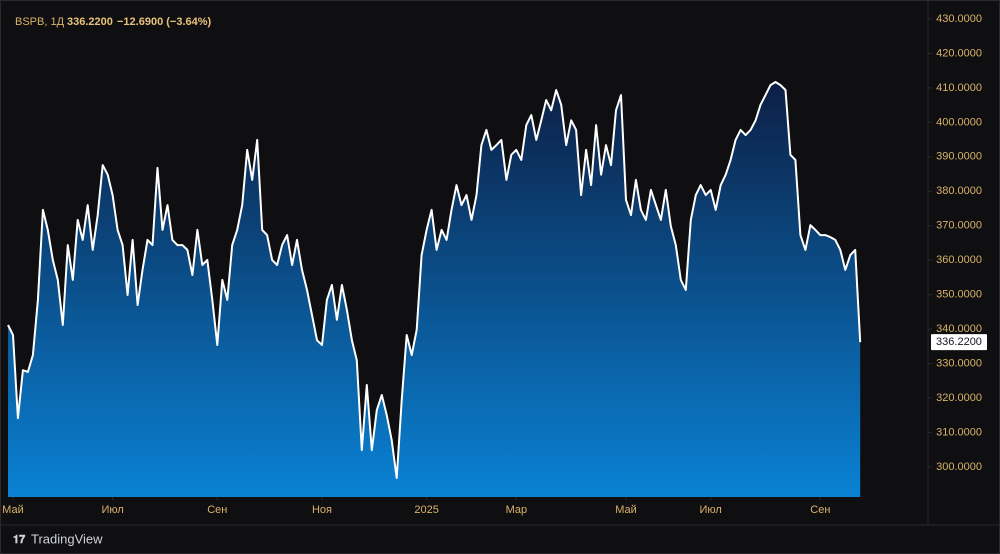 The image size is (1000, 554). I want to click on y-tick-label: 380.0000, so click(959, 191).